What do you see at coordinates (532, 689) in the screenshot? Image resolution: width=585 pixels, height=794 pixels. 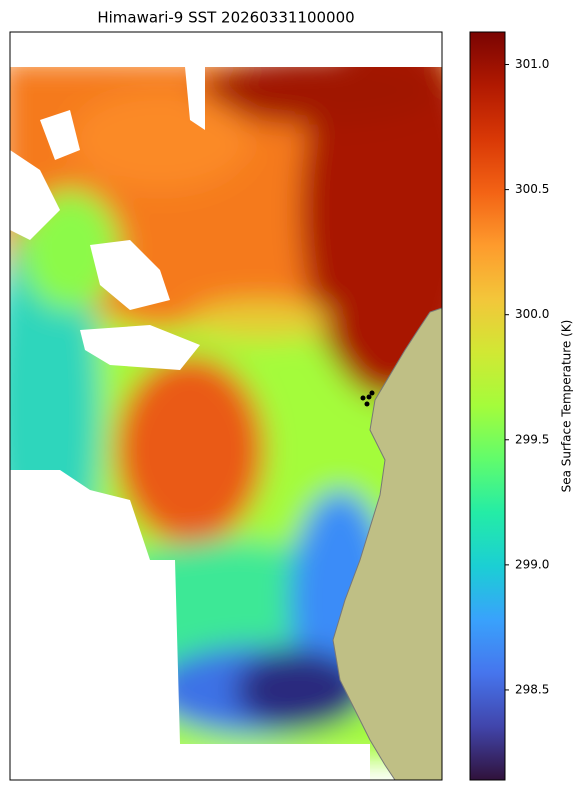 I see `colorbar-tick-label: 298.5` at bounding box center [532, 689].